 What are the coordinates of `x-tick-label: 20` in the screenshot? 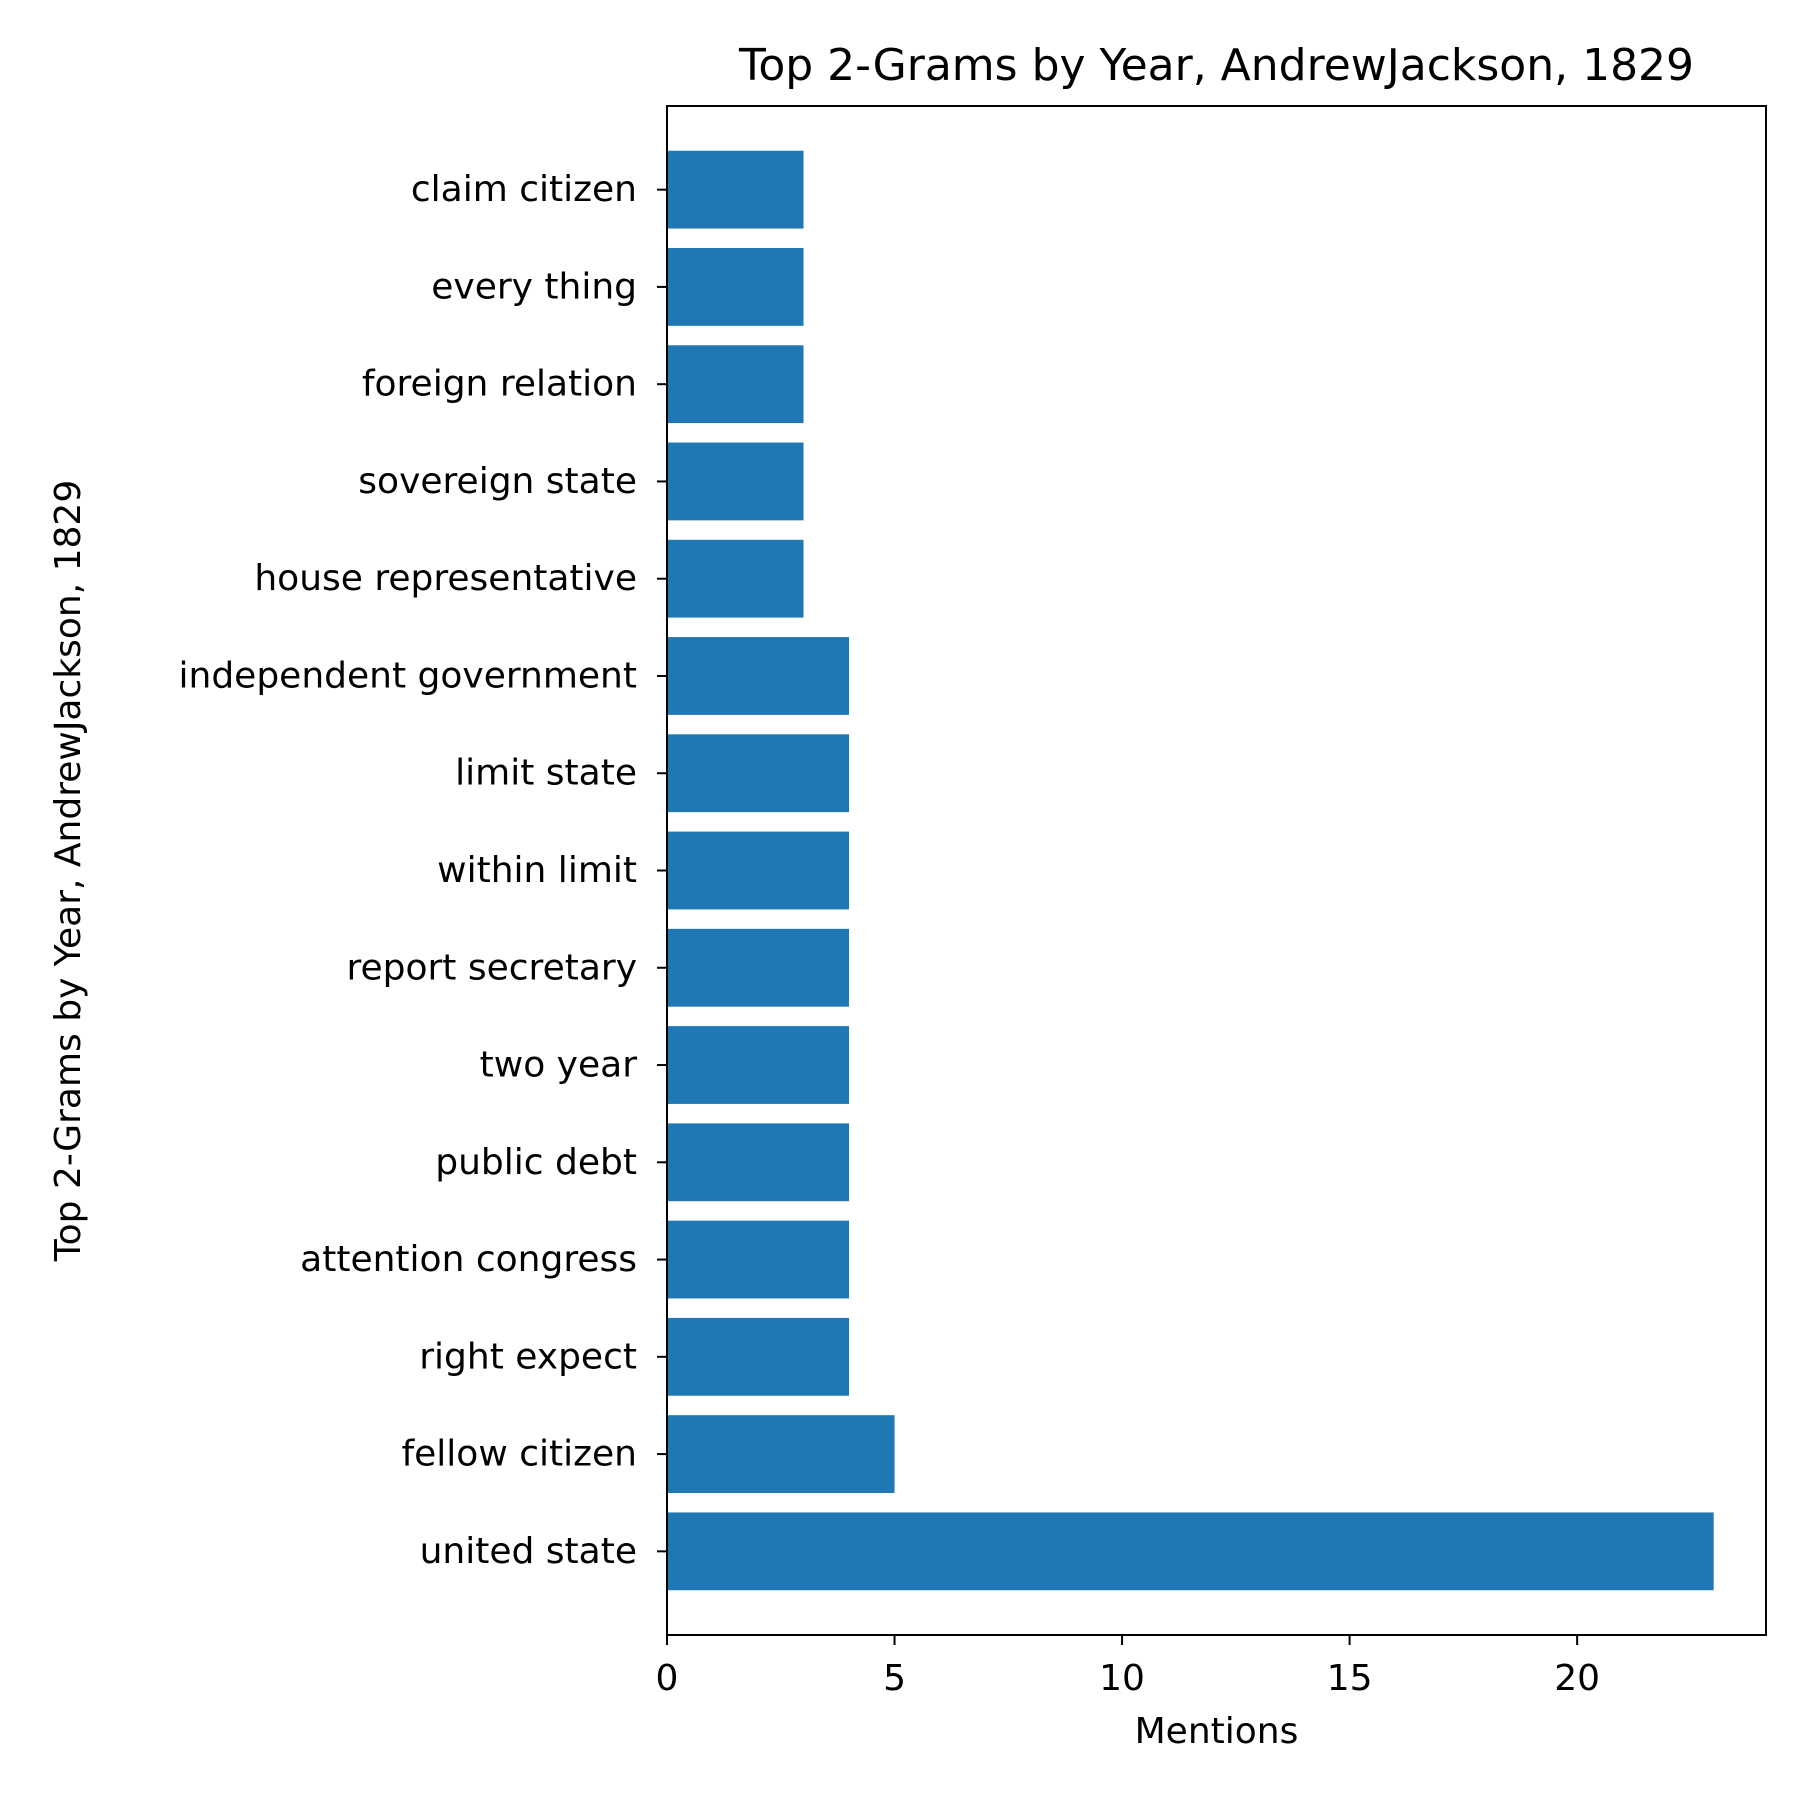 It's located at (1577, 1678).